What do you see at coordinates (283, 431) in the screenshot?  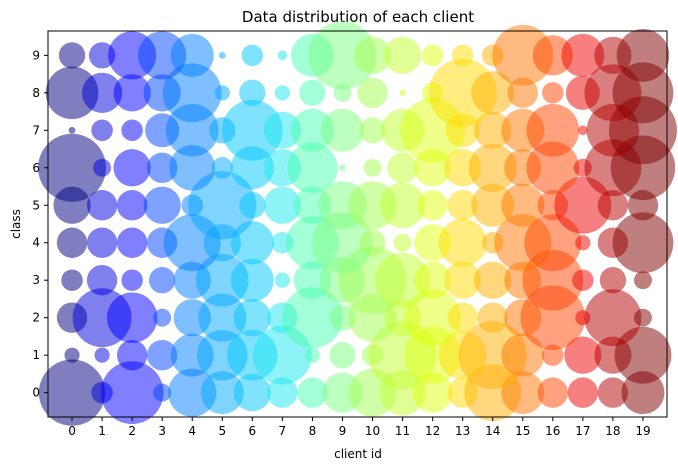 I see `x-tick-label: 7` at bounding box center [283, 431].